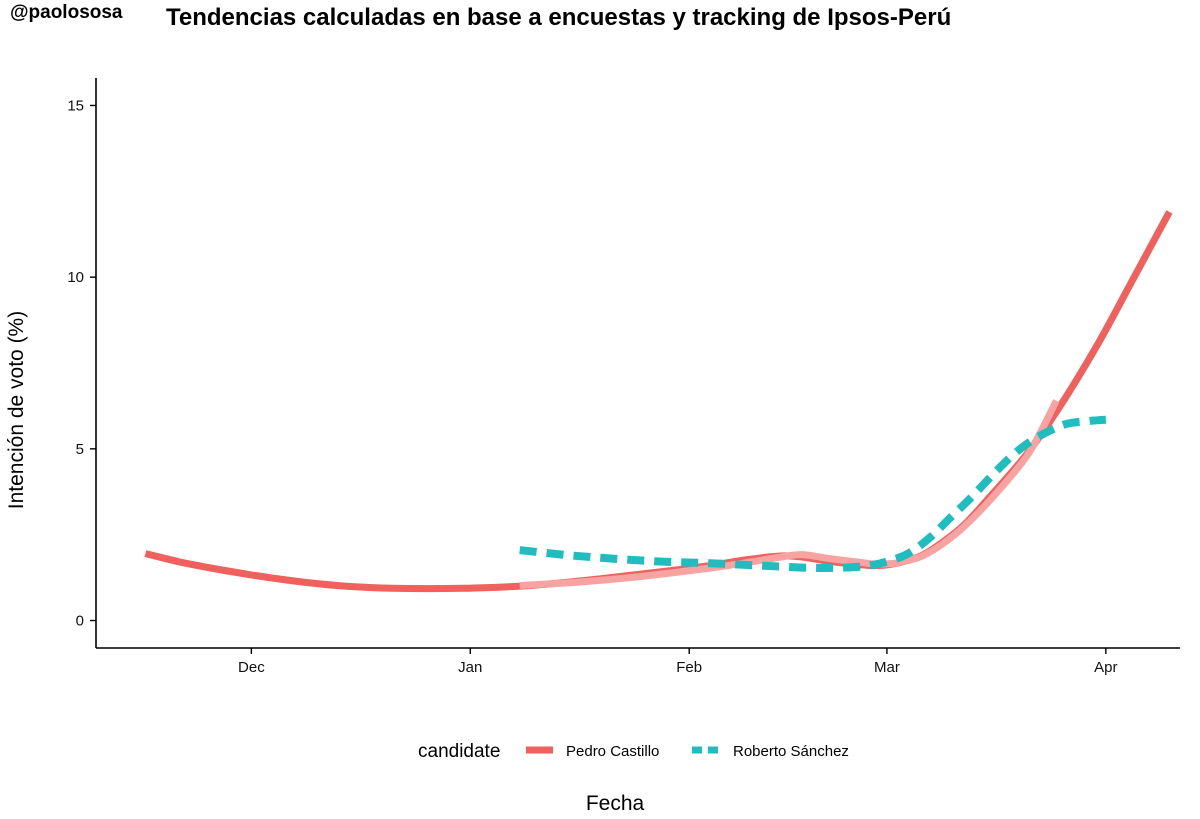 The width and height of the screenshot is (1200, 819). Describe the element at coordinates (75, 277) in the screenshot. I see `y-tick-label: 10` at that location.